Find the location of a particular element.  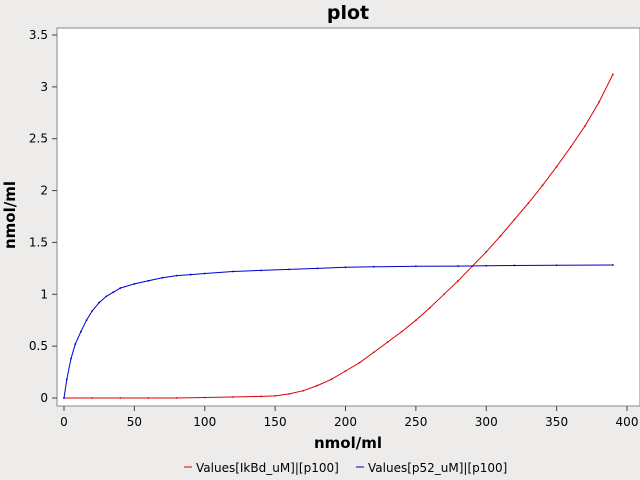

x-tick-label: 250 is located at coordinates (415, 422).